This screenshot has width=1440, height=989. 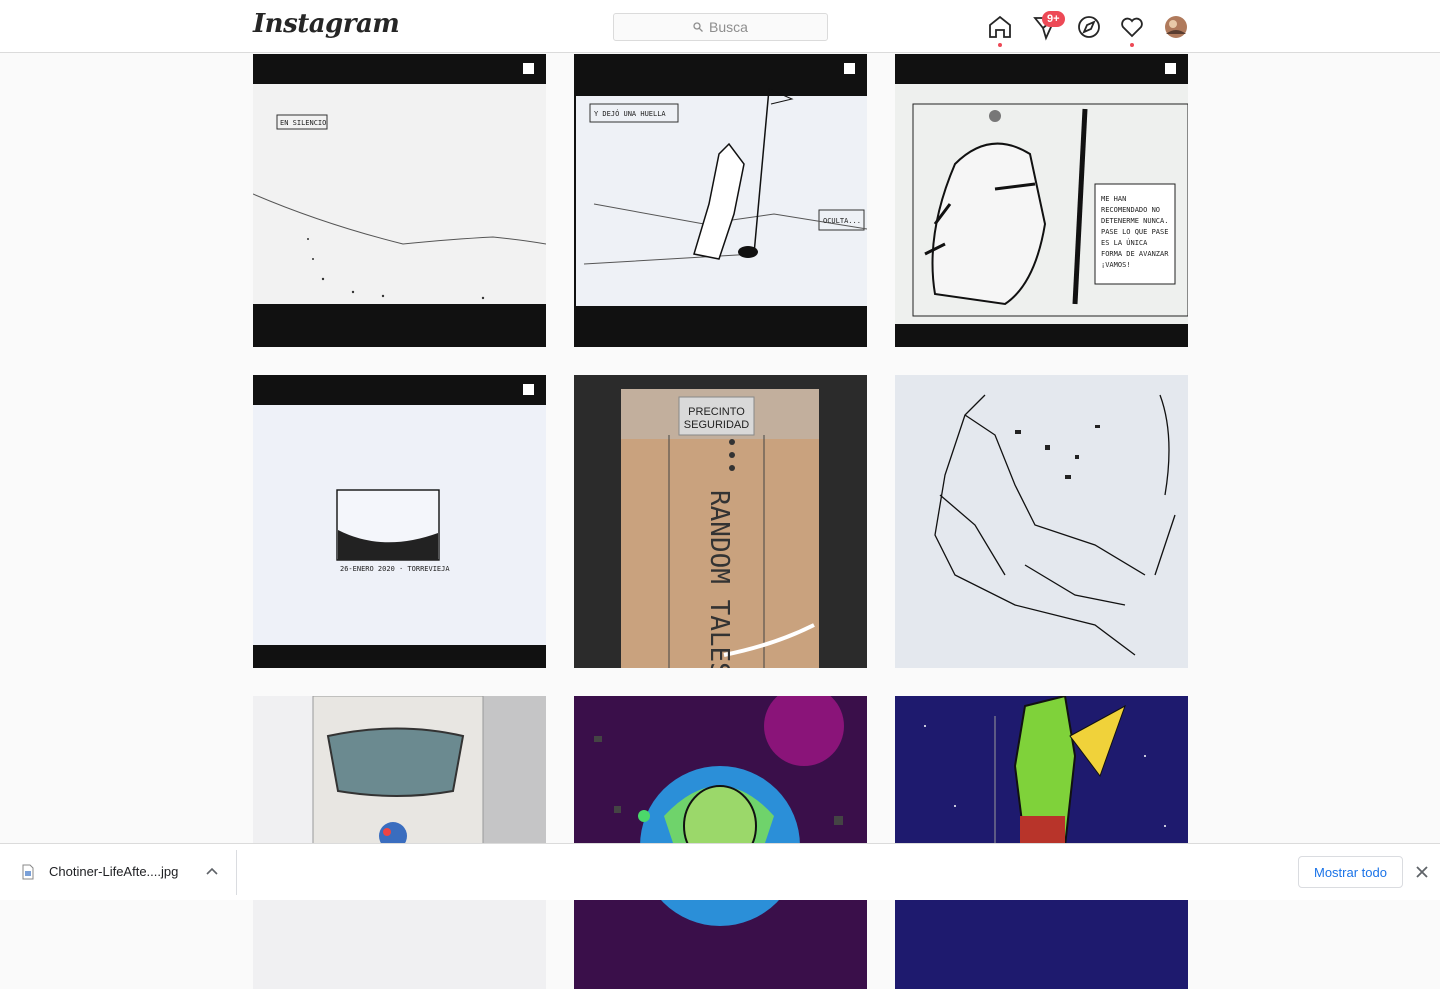 I want to click on post-tile: PRECINTO SEGURIDAD RANDOM TALES #1, so click(x=720, y=521).